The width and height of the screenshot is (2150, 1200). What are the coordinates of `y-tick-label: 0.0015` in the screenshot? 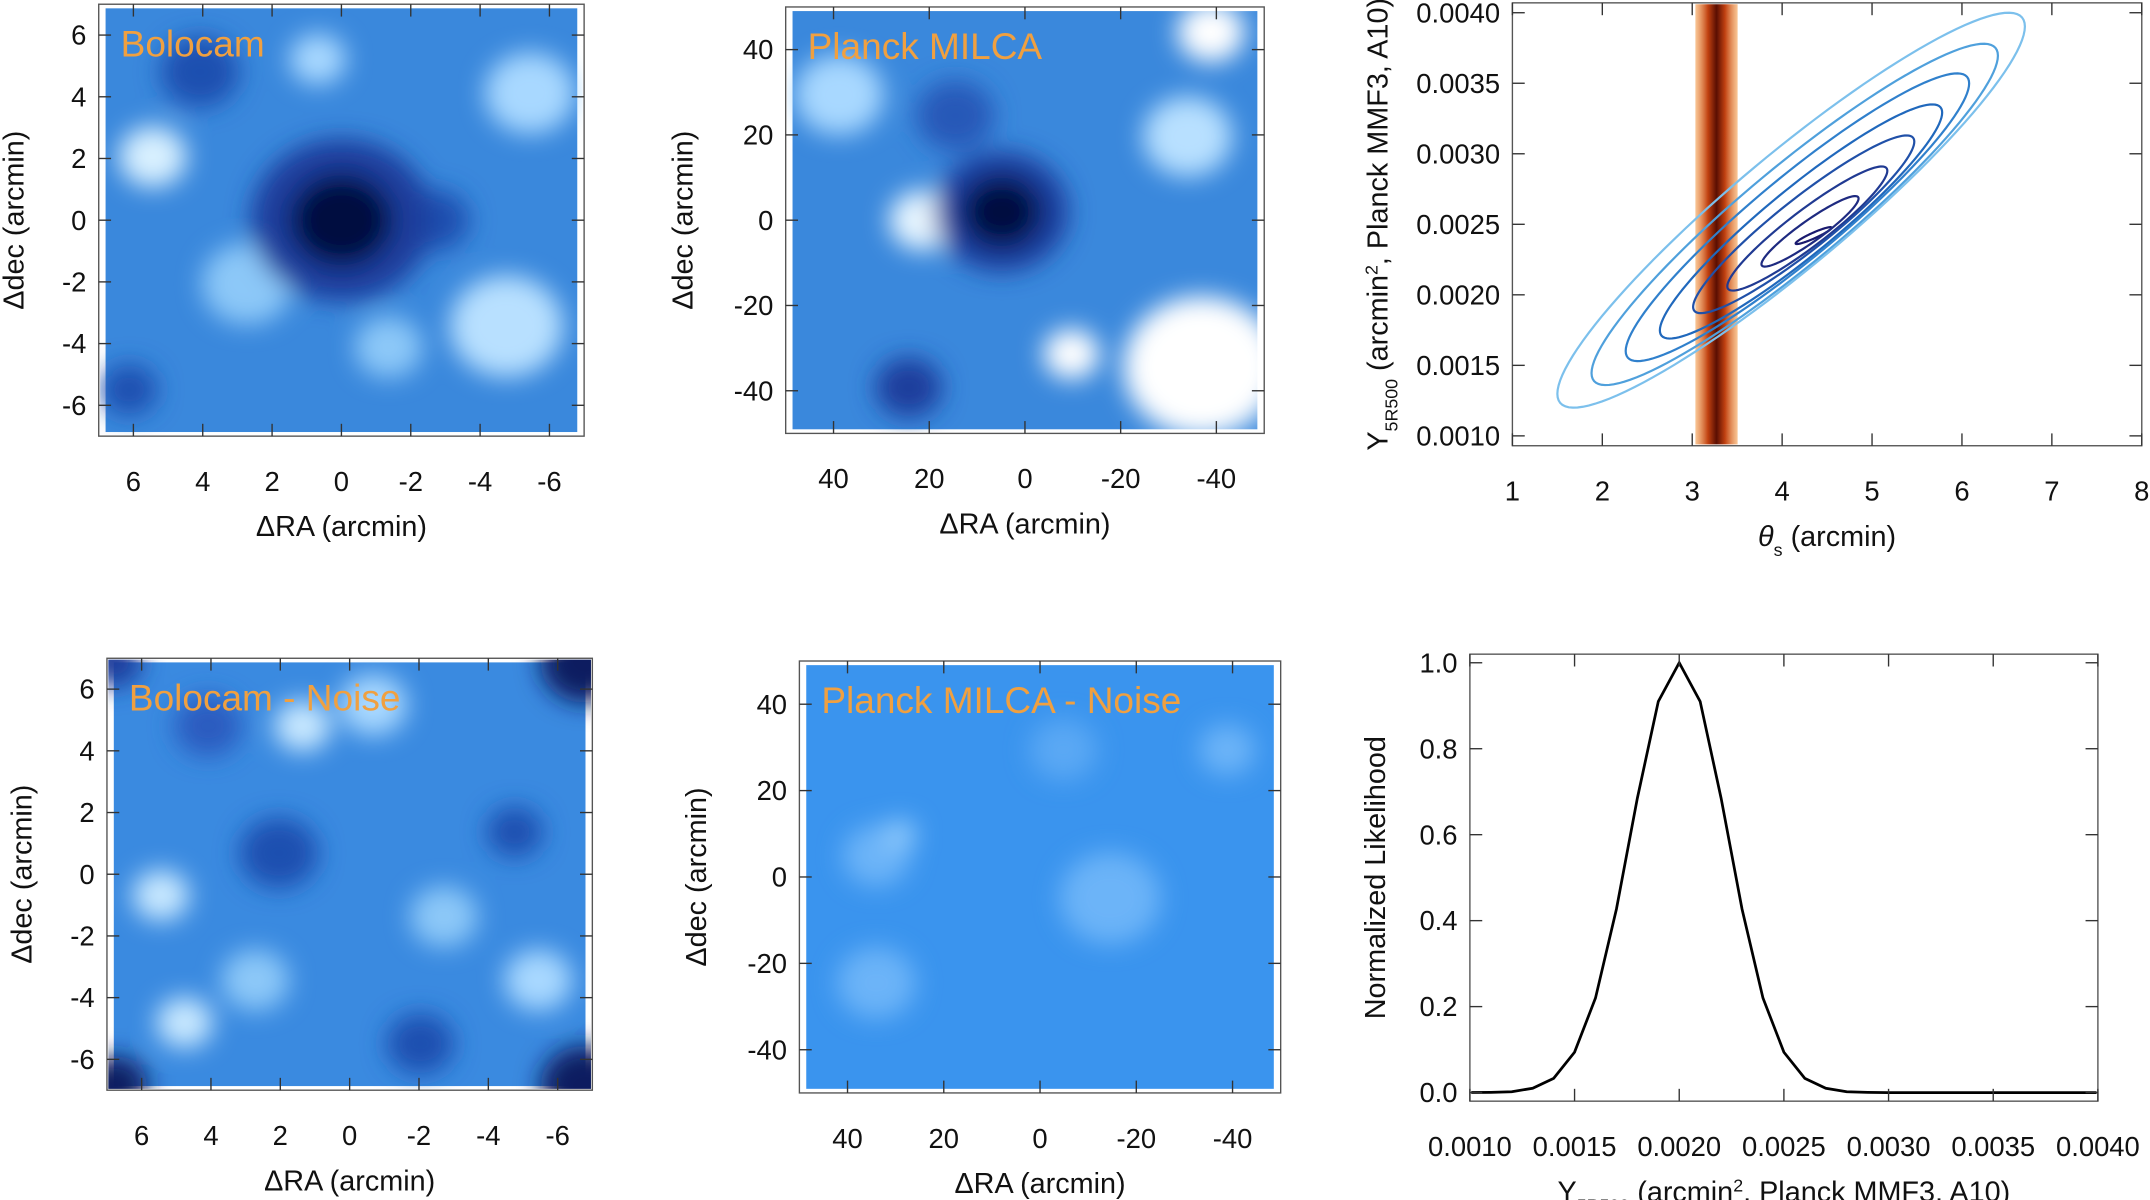 It's located at (1458, 365).